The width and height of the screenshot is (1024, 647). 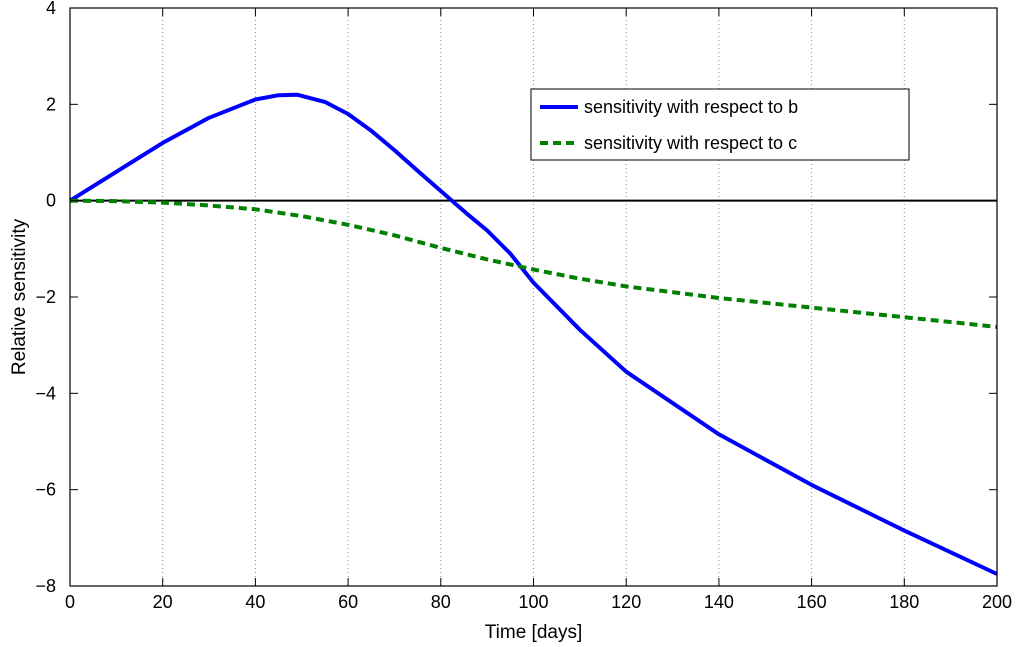 I want to click on y-tick-label: 0, so click(x=51, y=201).